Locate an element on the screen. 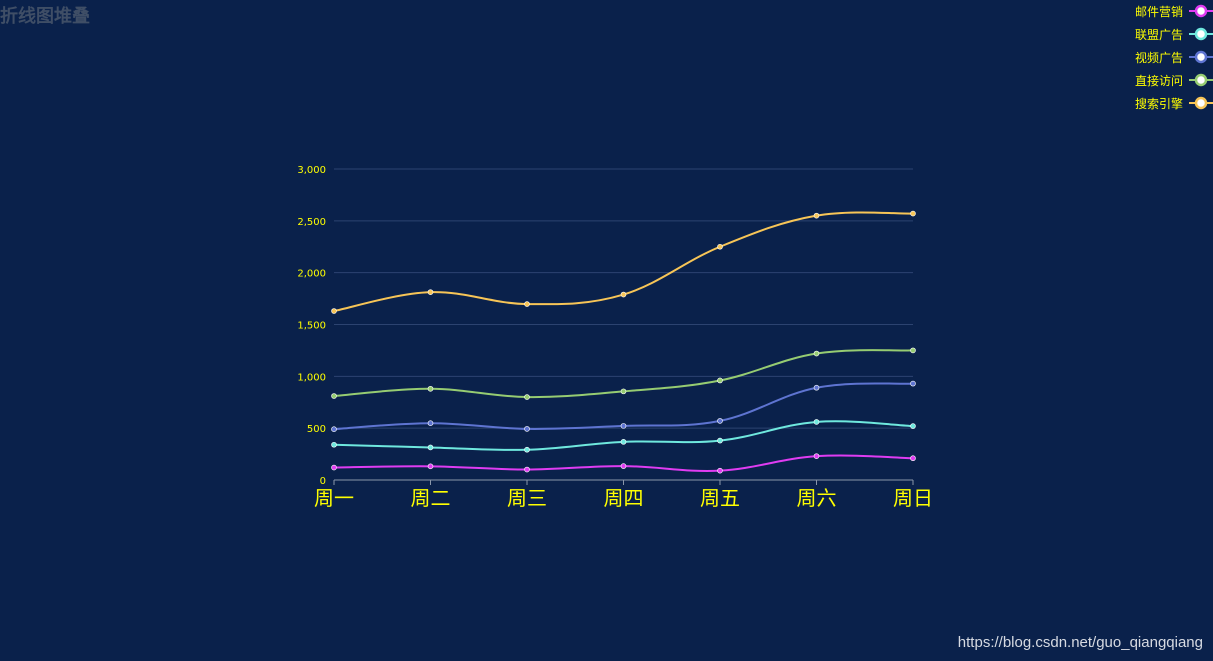 The height and width of the screenshot is (661, 1213). legend-item: 视频广告 is located at coordinates (1174, 57).